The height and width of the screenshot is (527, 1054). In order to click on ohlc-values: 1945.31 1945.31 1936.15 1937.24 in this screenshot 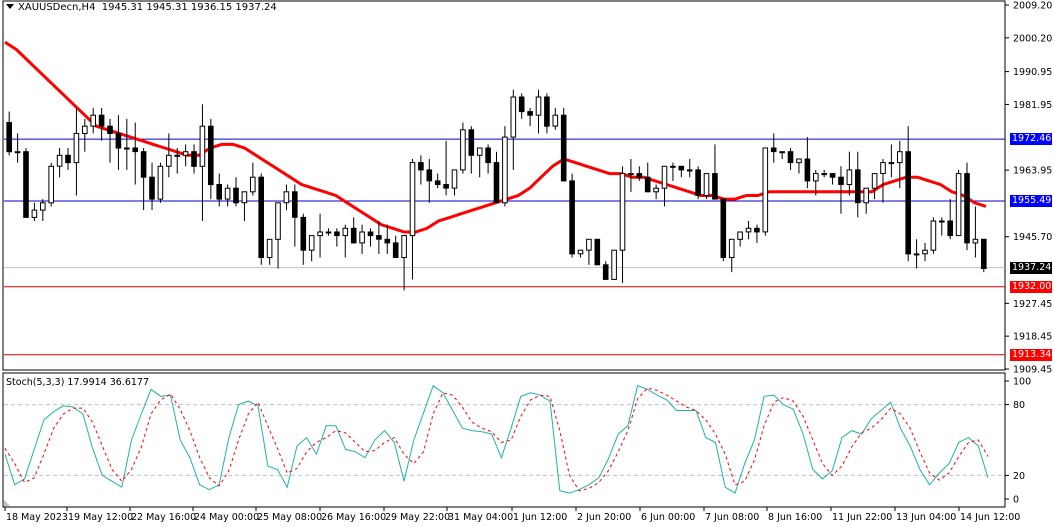, I will do `click(189, 7)`.